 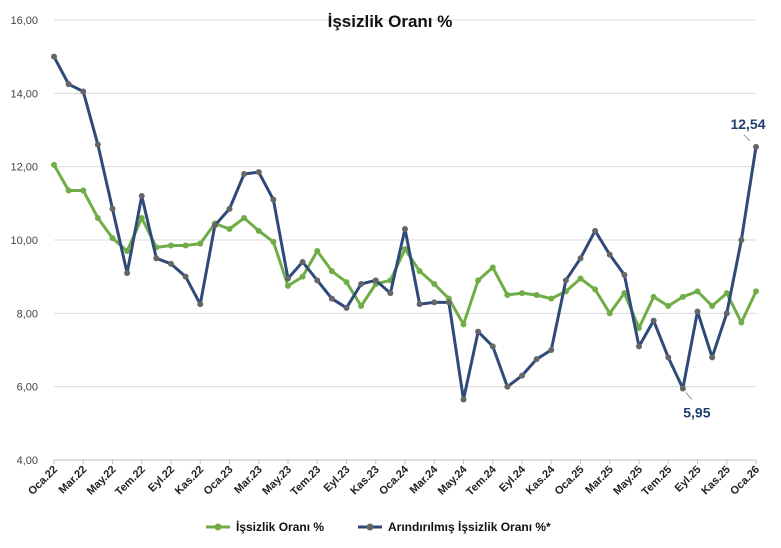 I want to click on annotations: 12,54 5,95, so click(x=724, y=268).